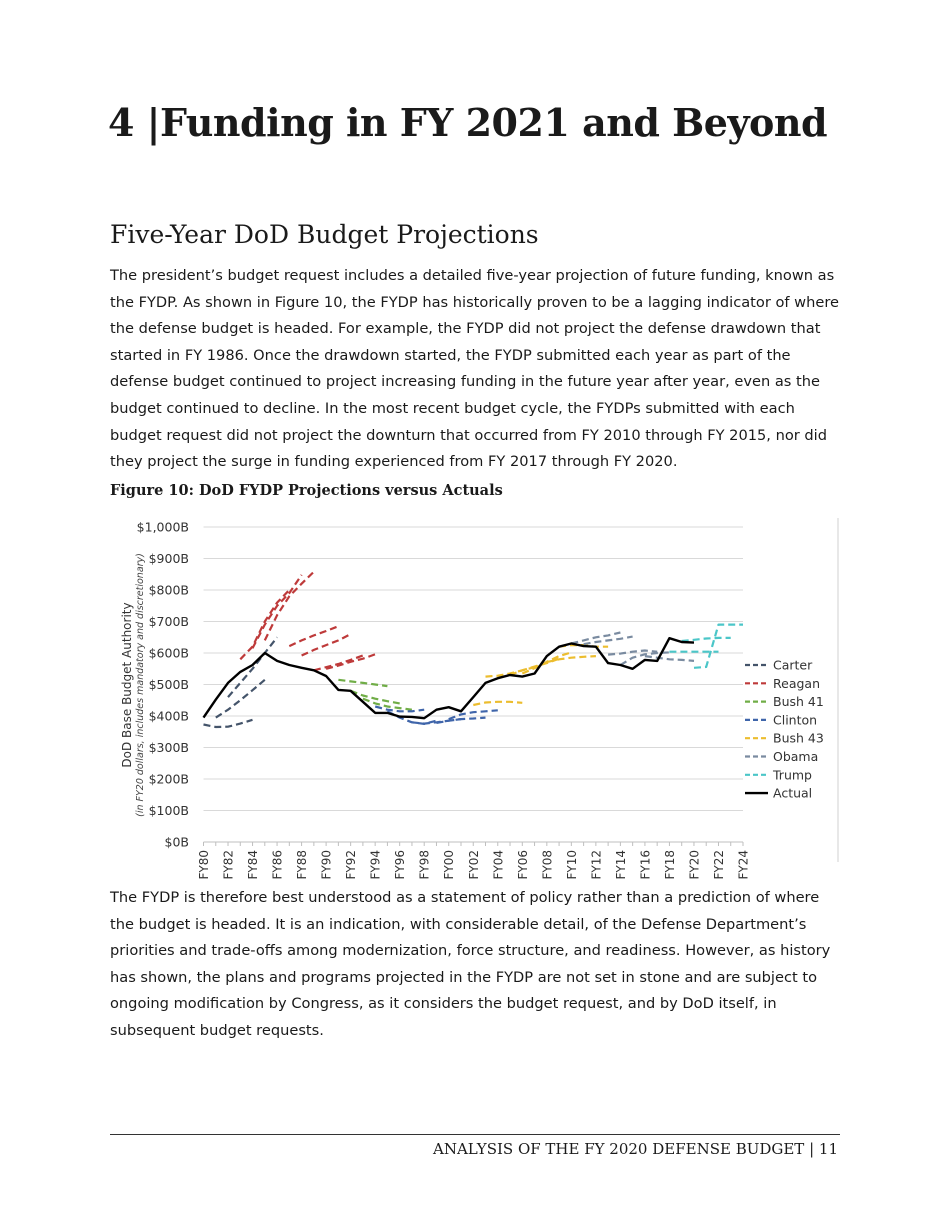  I want to click on x-tick-label: FY04, so click(498, 865).